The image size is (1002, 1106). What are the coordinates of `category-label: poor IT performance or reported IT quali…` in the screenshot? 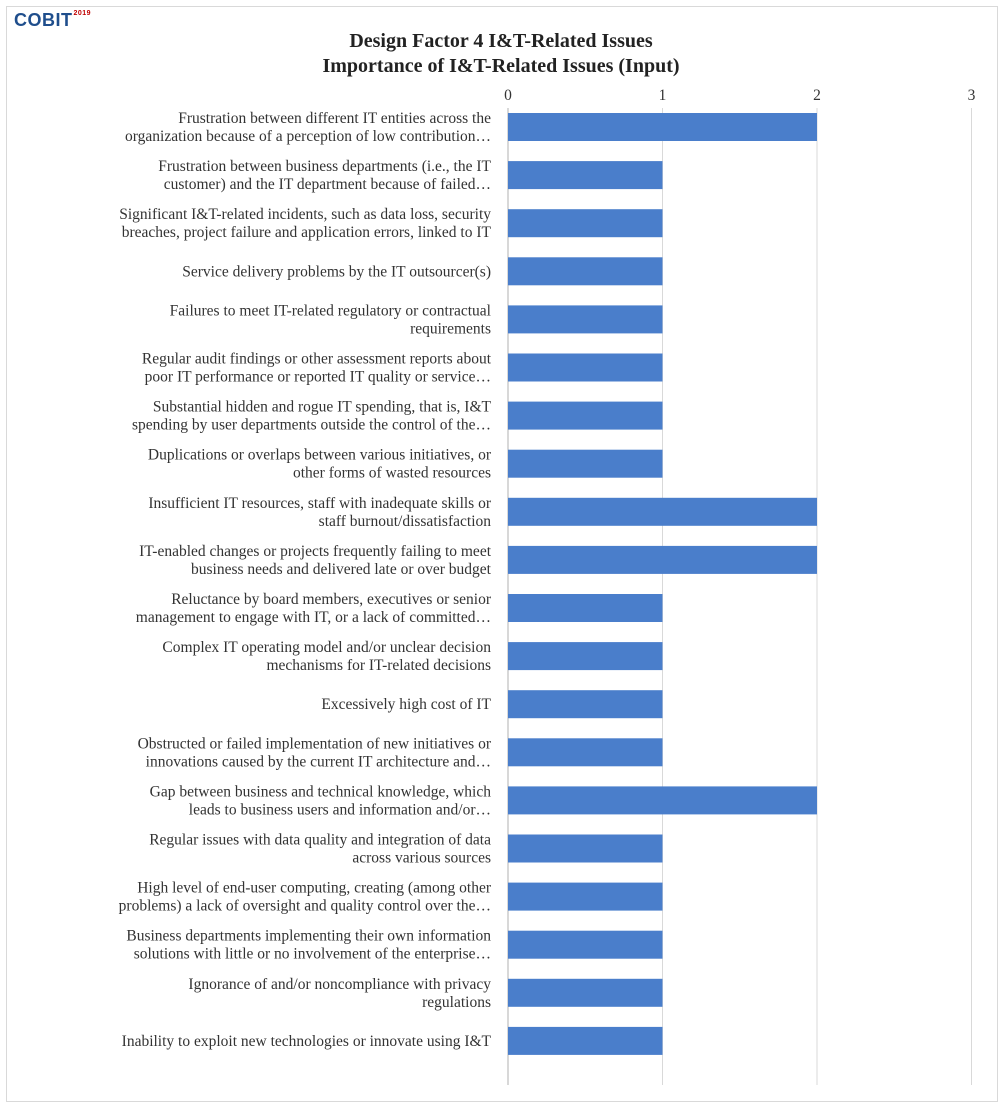 It's located at (318, 377).